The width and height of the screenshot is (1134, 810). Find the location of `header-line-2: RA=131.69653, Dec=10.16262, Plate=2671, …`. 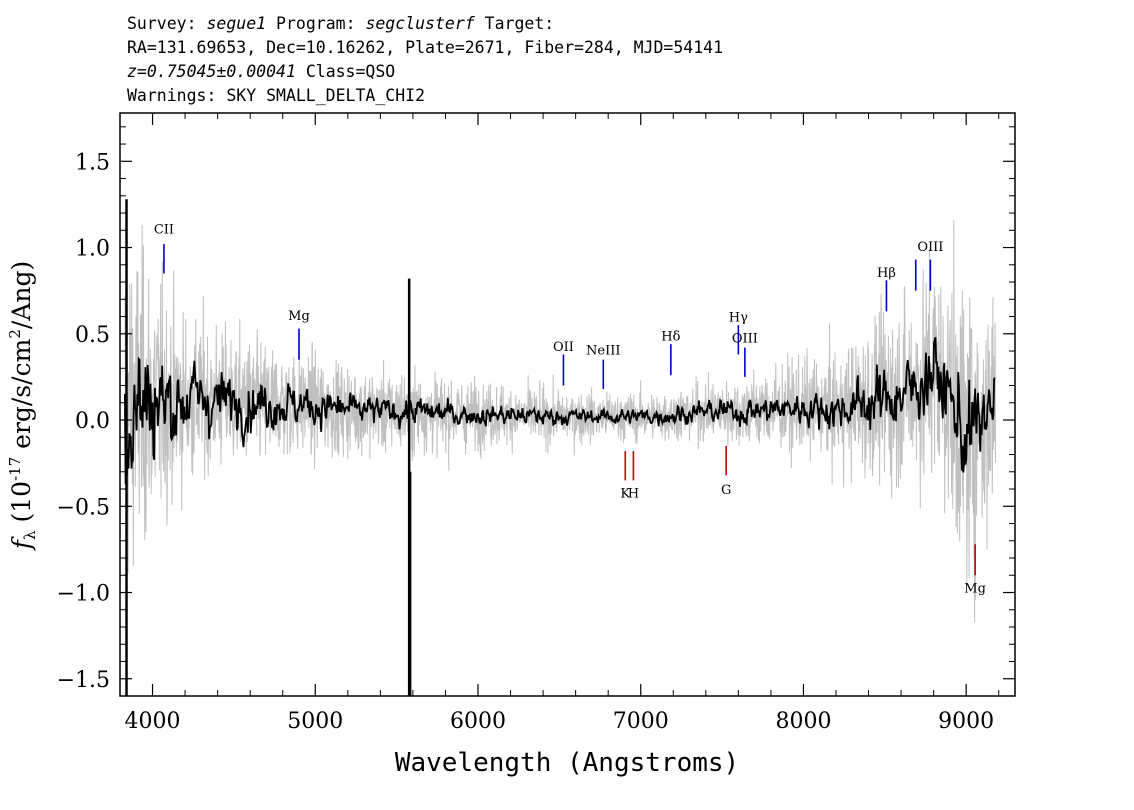

header-line-2: RA=131.69653, Dec=10.16262, Plate=2671, … is located at coordinates (425, 47).